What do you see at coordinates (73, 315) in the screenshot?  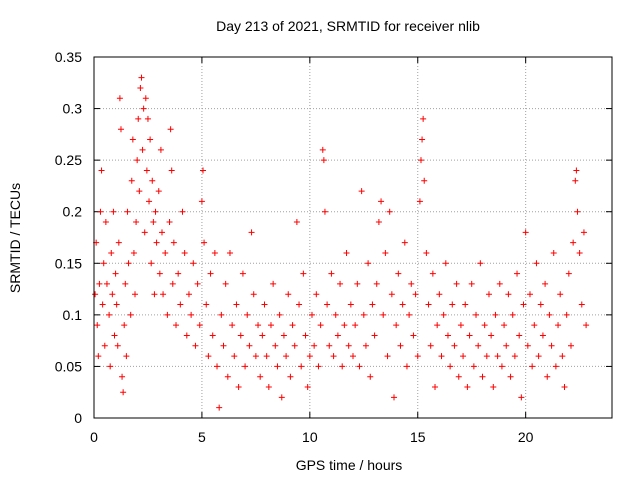 I see `y-tick-label: 0.1` at bounding box center [73, 315].